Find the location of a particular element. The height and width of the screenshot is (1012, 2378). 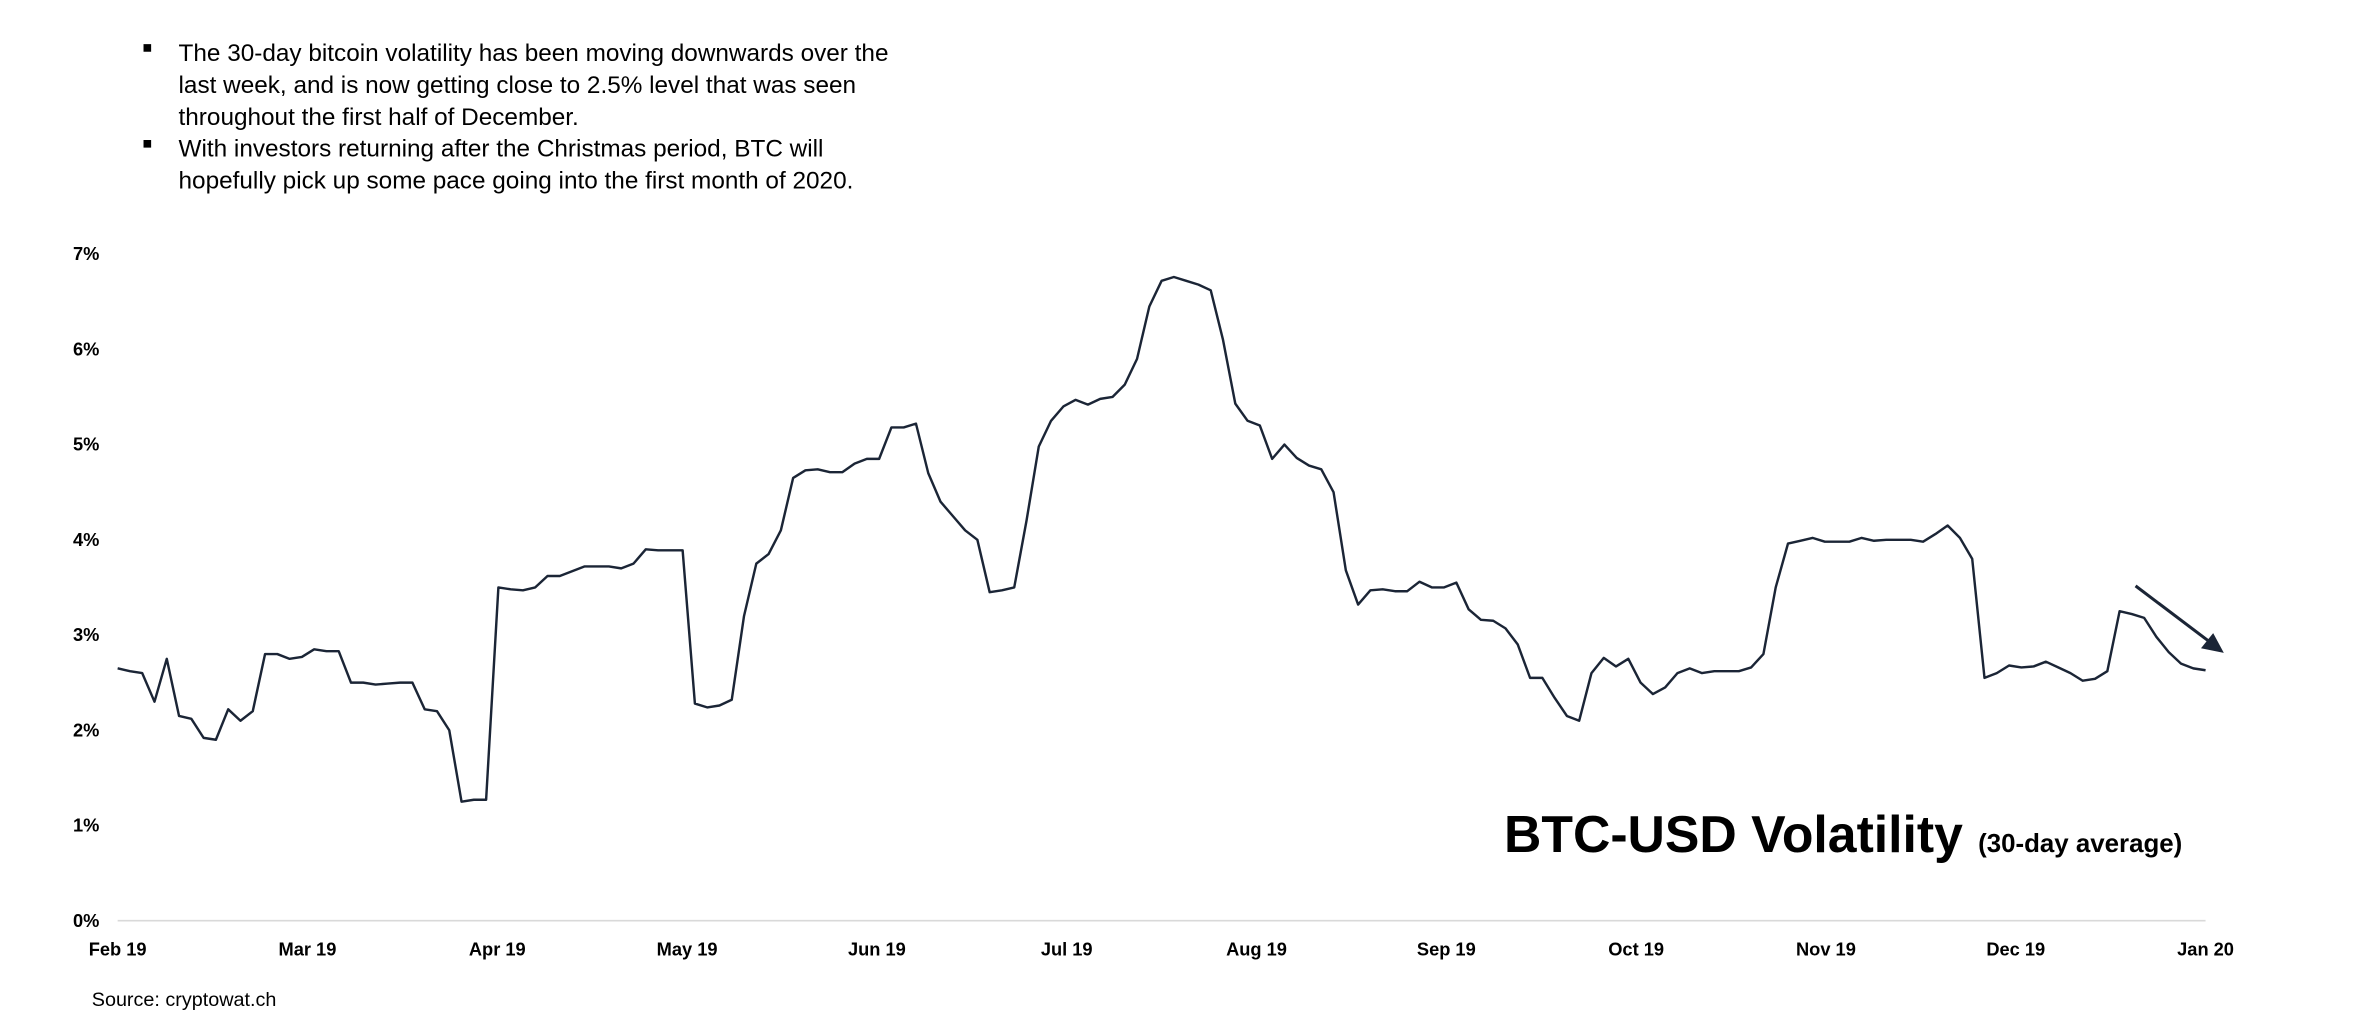

x-tick-label: Aug 19 is located at coordinates (1256, 949).